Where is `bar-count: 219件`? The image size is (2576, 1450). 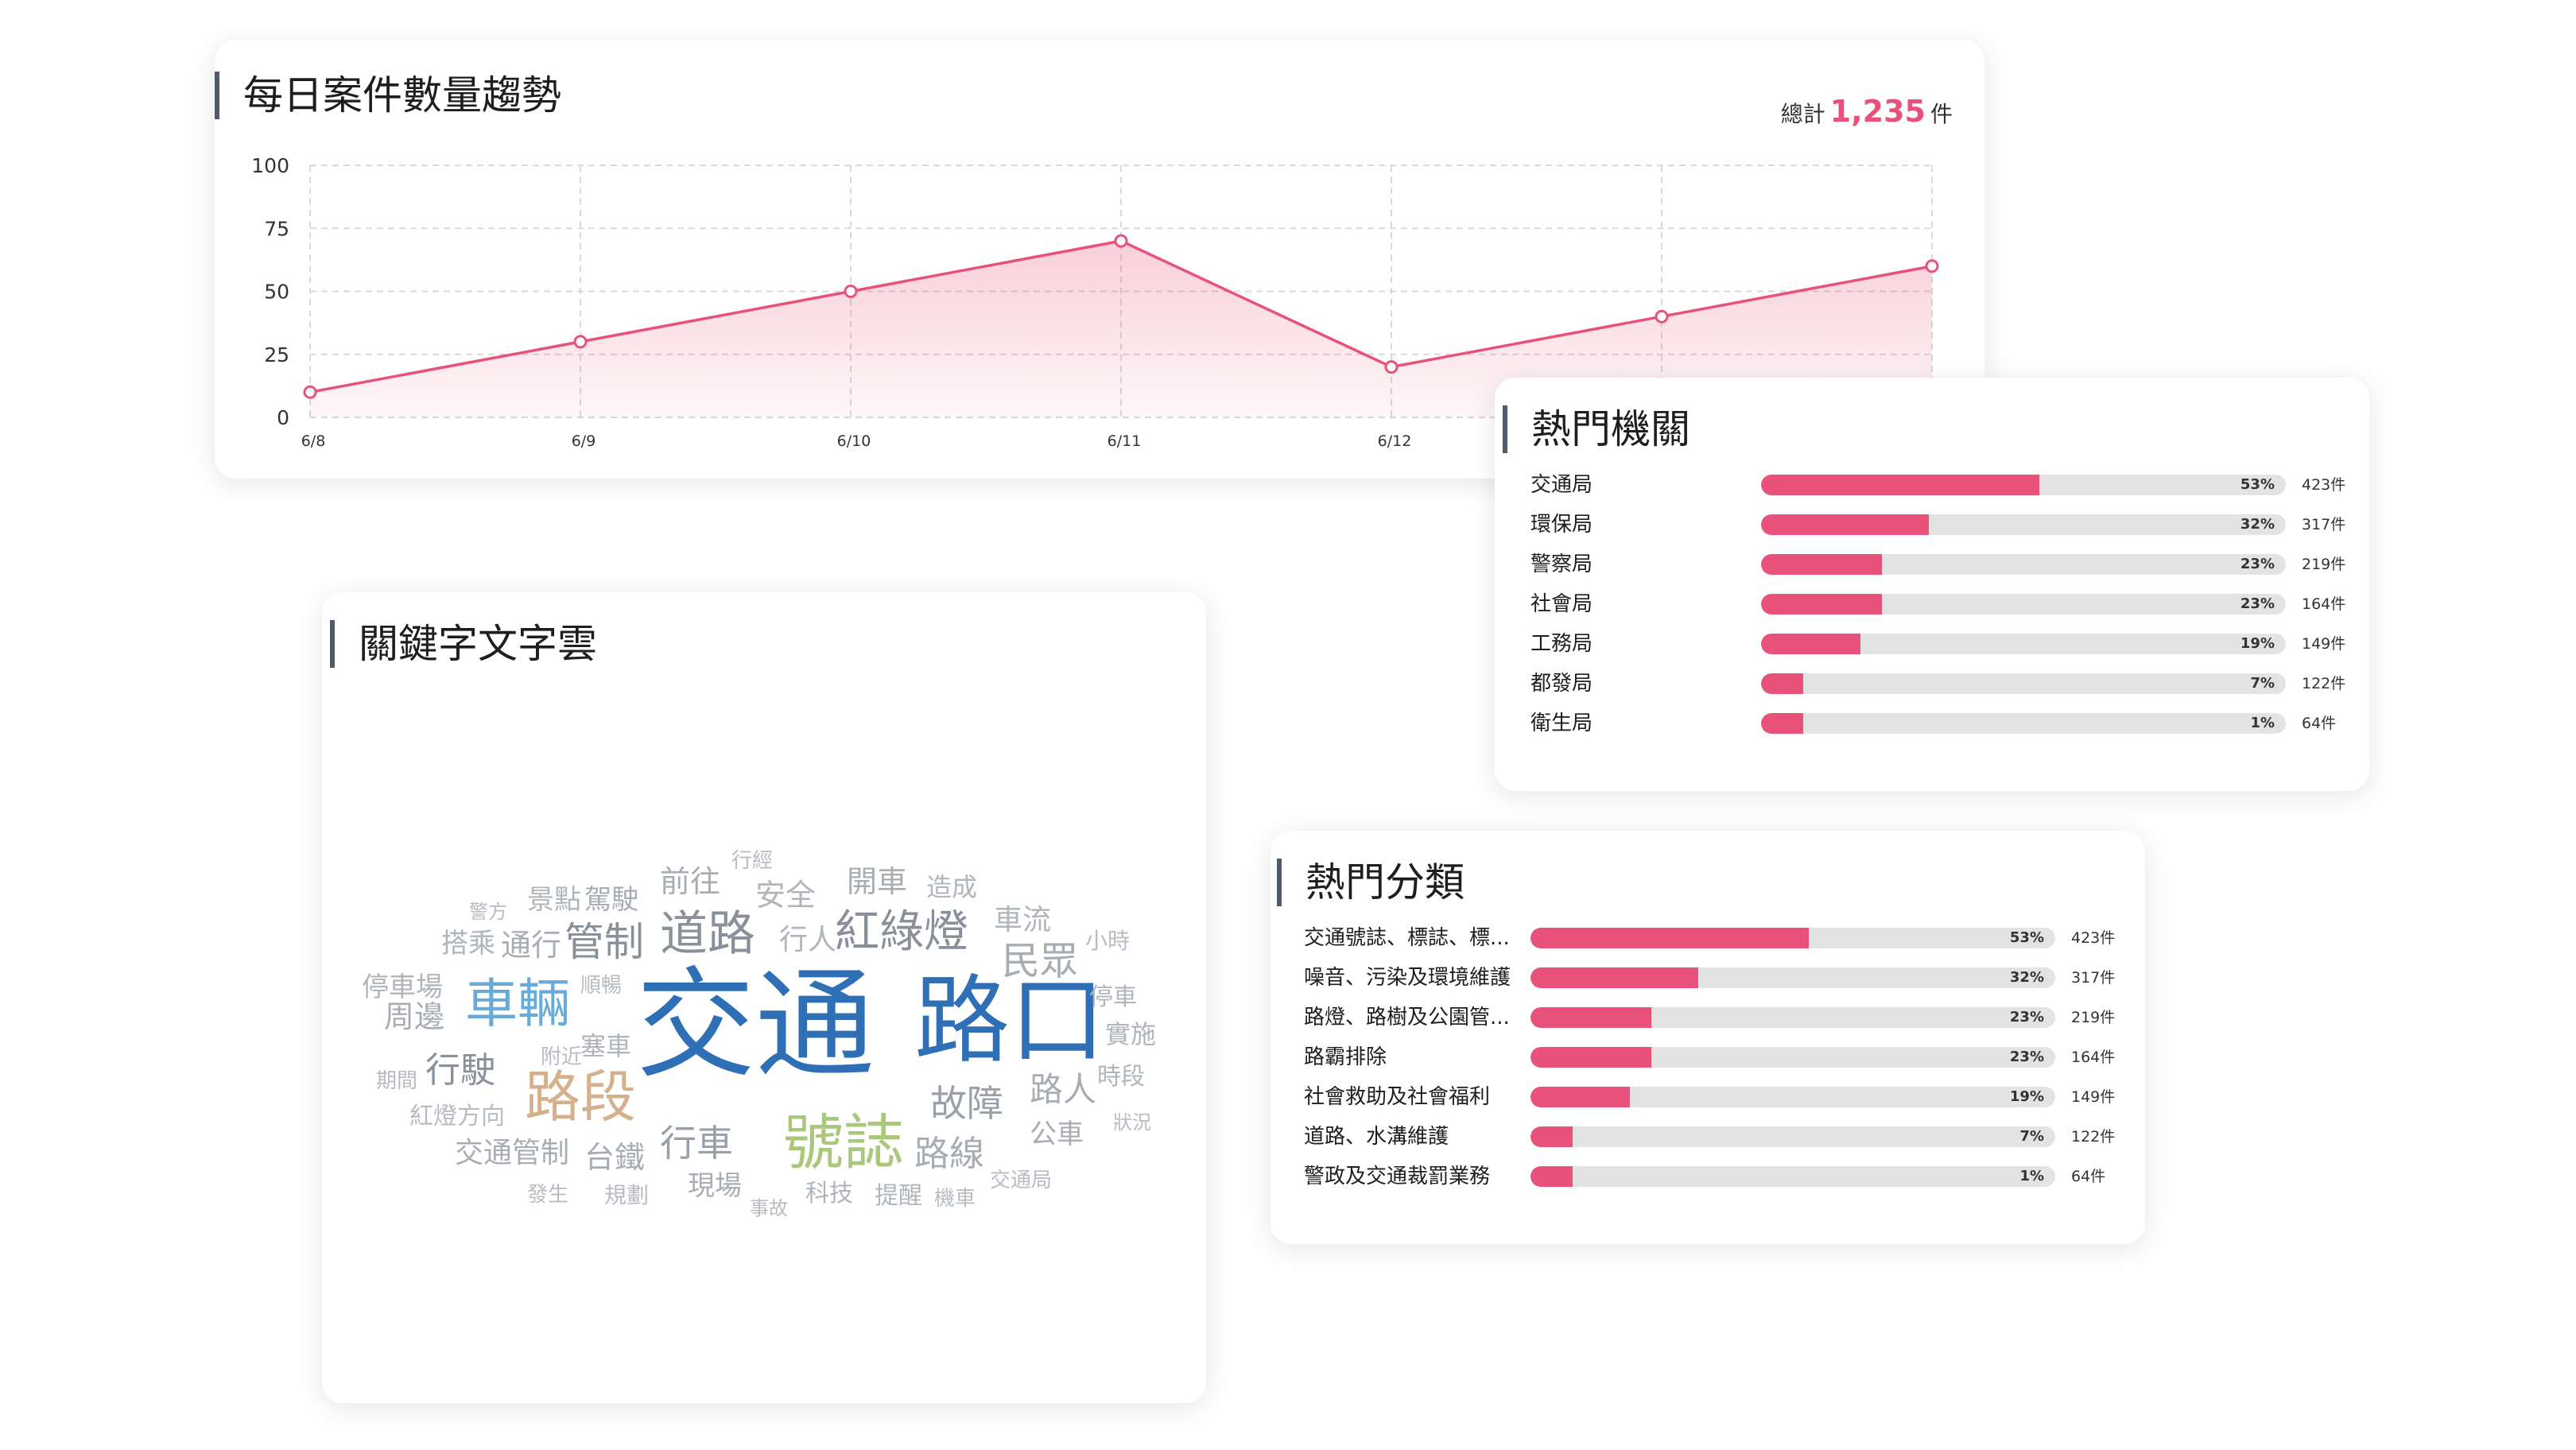
bar-count: 219件 is located at coordinates (2324, 564).